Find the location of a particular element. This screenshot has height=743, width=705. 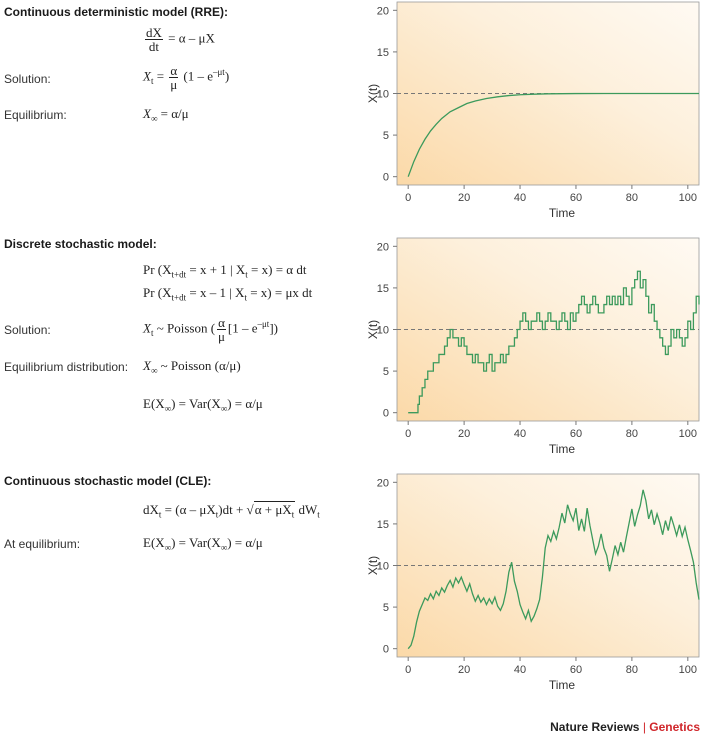

section-1-equilibrium-label: Equilibrium: is located at coordinates (35, 115).